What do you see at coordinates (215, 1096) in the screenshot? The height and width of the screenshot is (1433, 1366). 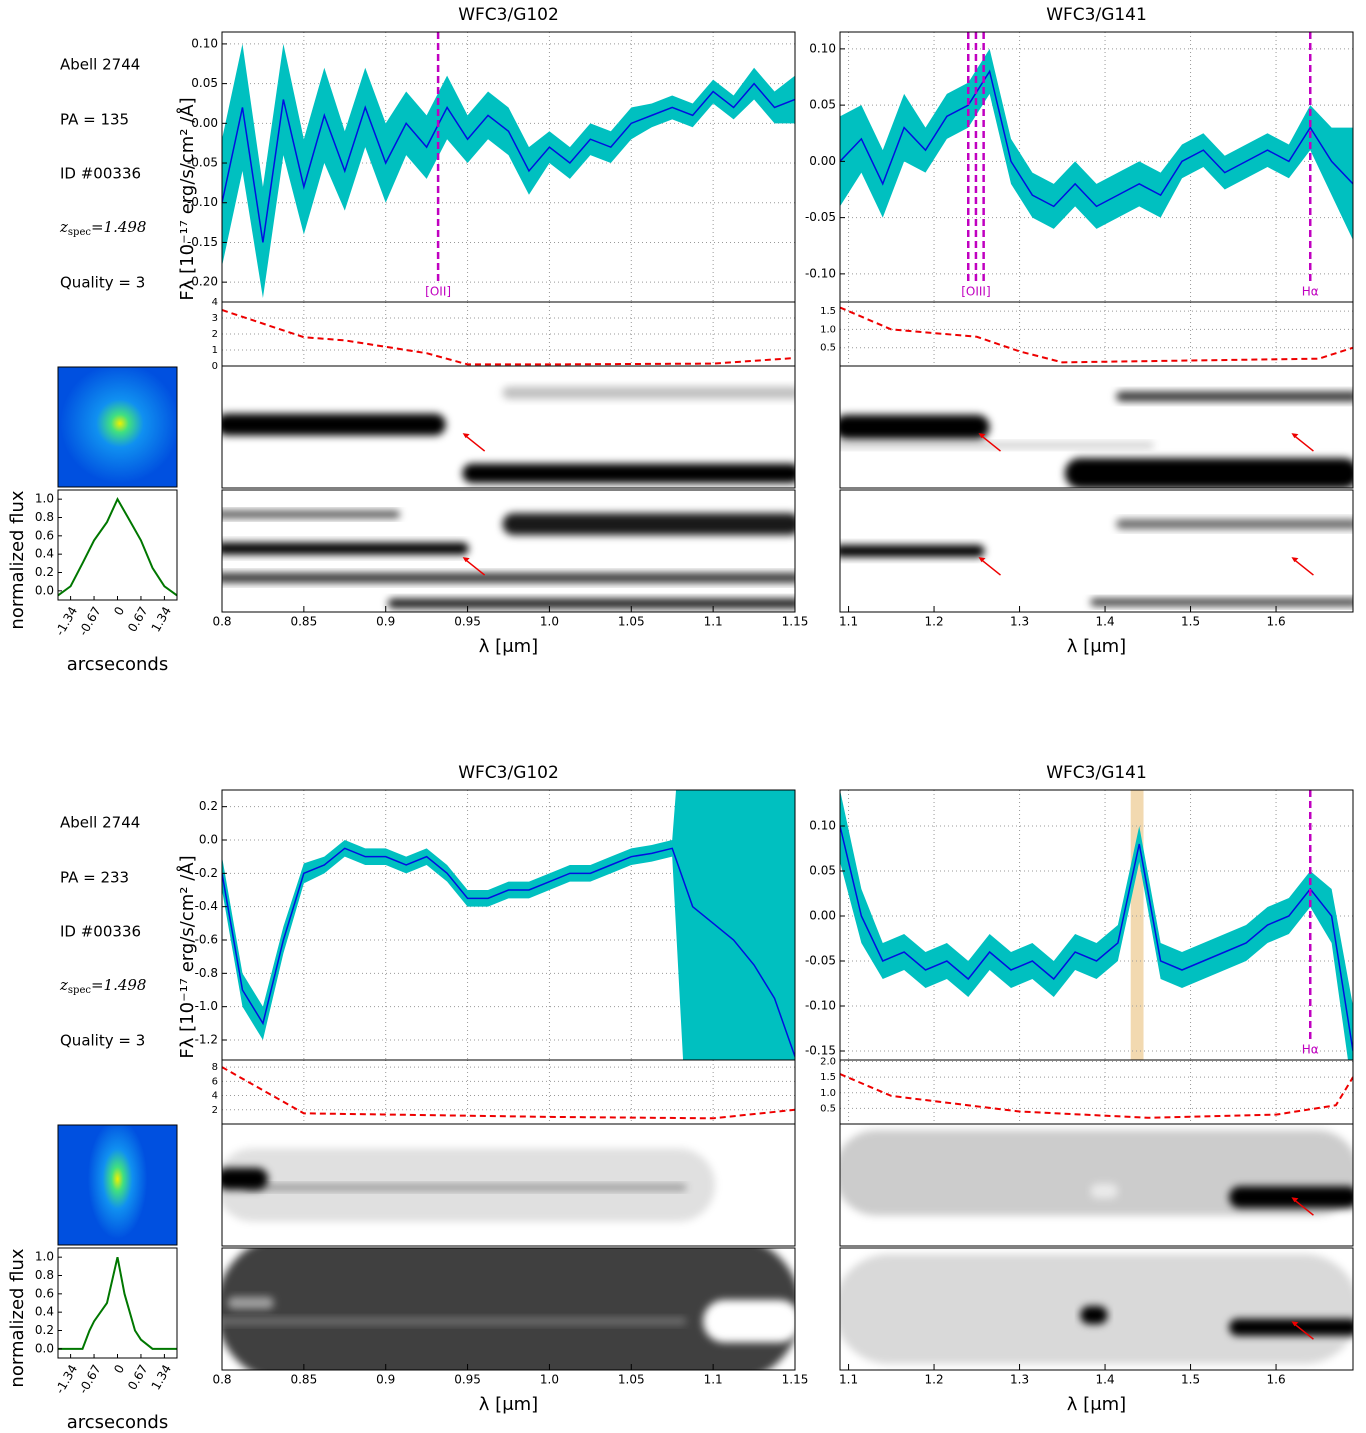 I see `y-tick-label: 4` at bounding box center [215, 1096].